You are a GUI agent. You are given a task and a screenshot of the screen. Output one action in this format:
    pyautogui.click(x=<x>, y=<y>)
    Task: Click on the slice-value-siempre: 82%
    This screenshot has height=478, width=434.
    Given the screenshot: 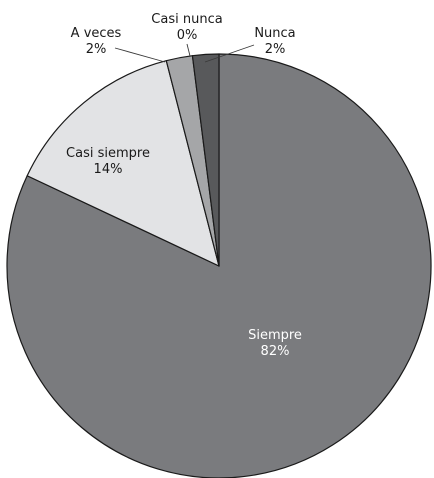 What is the action you would take?
    pyautogui.click(x=275, y=351)
    